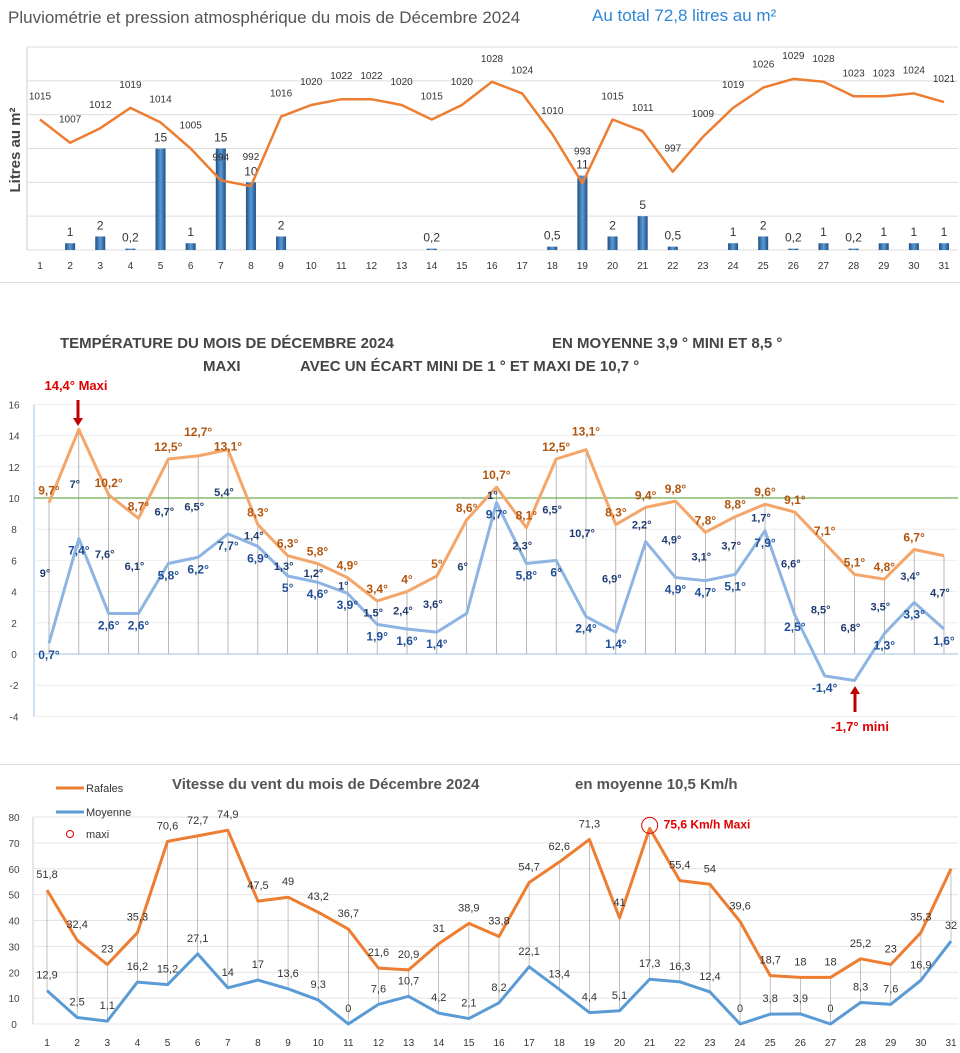  I want to click on min-temp-label: 7,4°, so click(79, 551).